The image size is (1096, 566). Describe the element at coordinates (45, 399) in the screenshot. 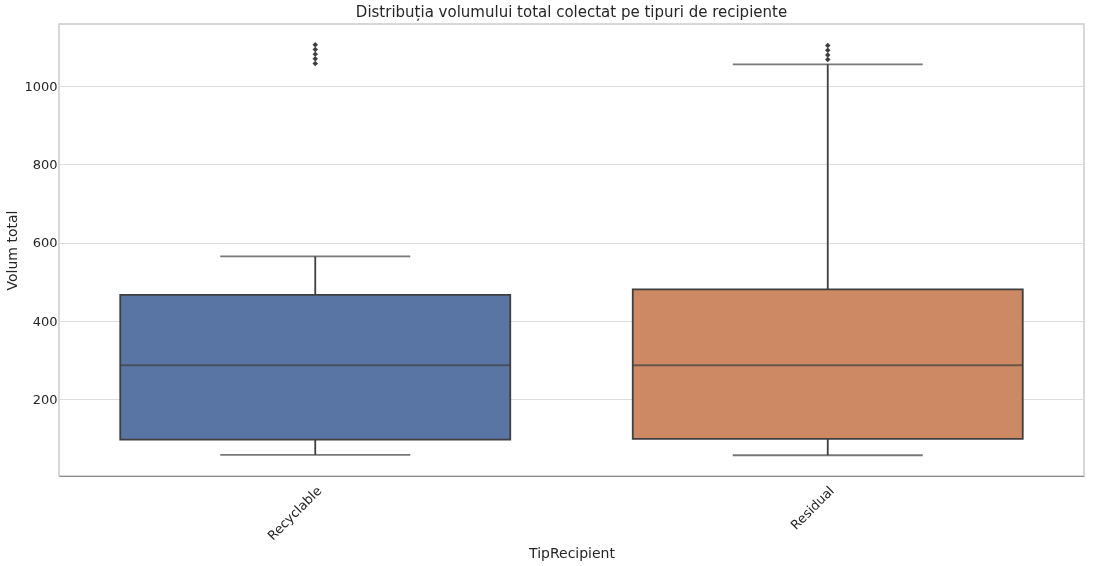

I see `y-tick-label: 200` at that location.